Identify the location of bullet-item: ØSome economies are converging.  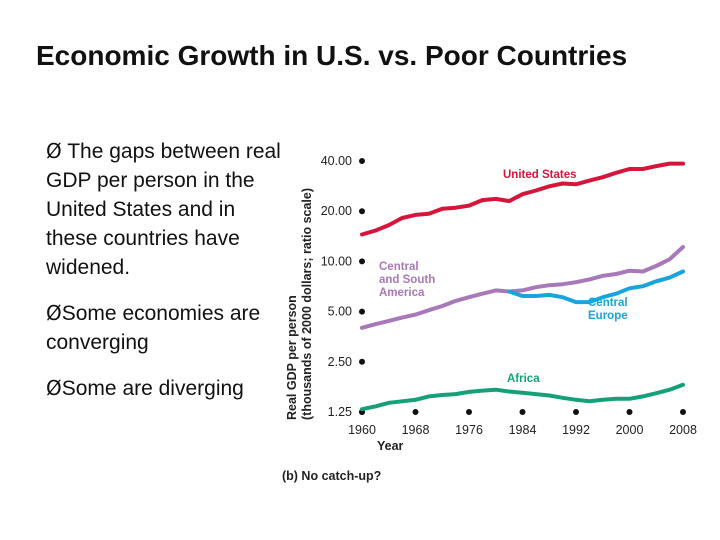
(166, 328).